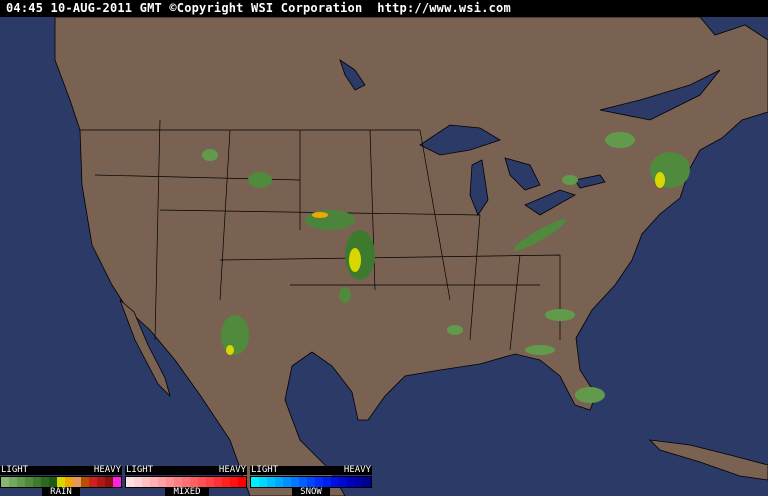 This screenshot has width=768, height=496. What do you see at coordinates (61, 491) in the screenshot?
I see `legend-name: RAIN` at bounding box center [61, 491].